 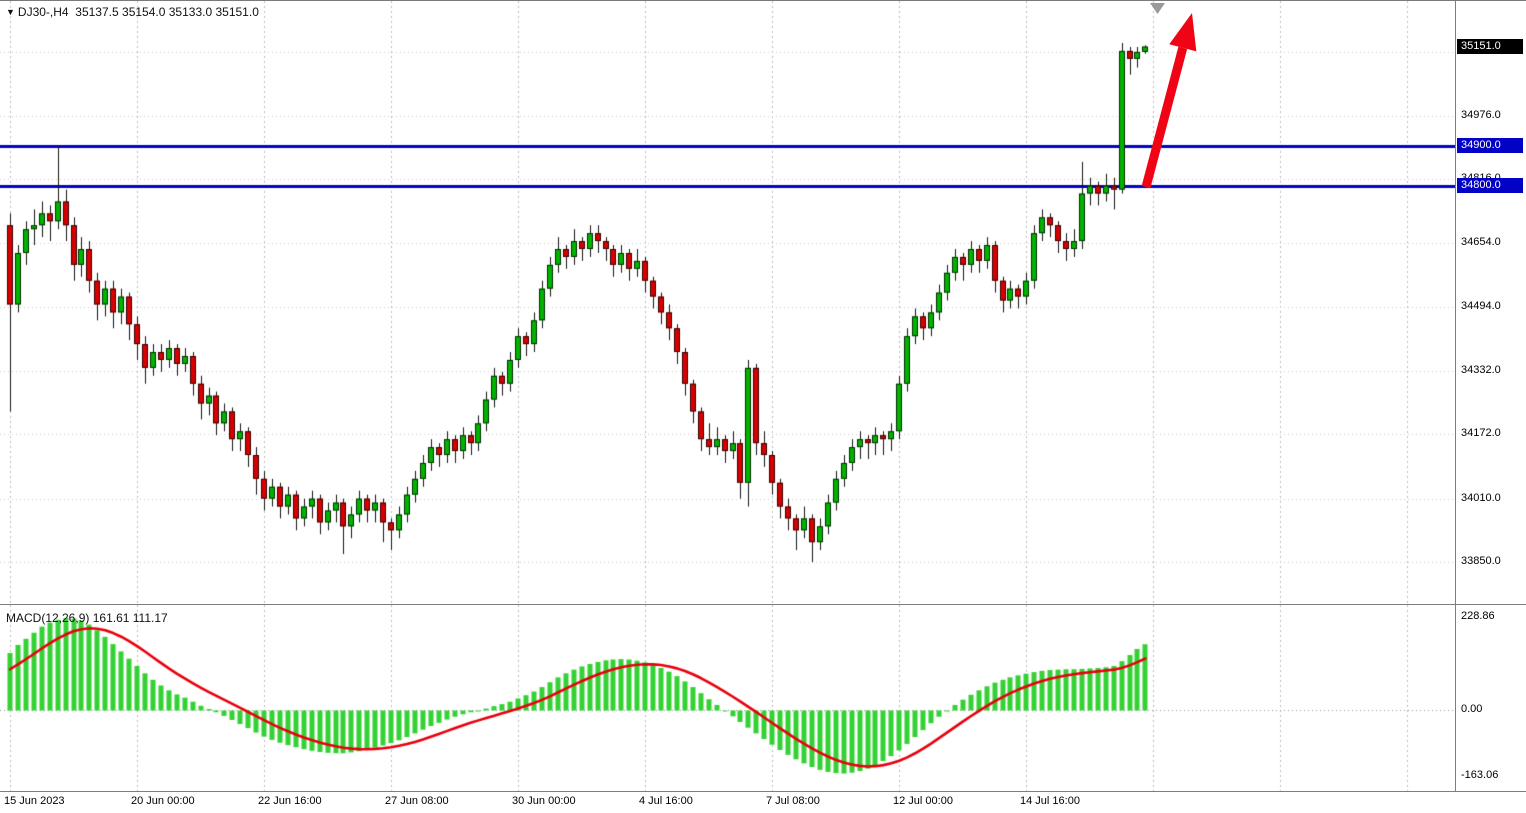 I want to click on hline-price-tag: 34800.0, so click(x=1490, y=185).